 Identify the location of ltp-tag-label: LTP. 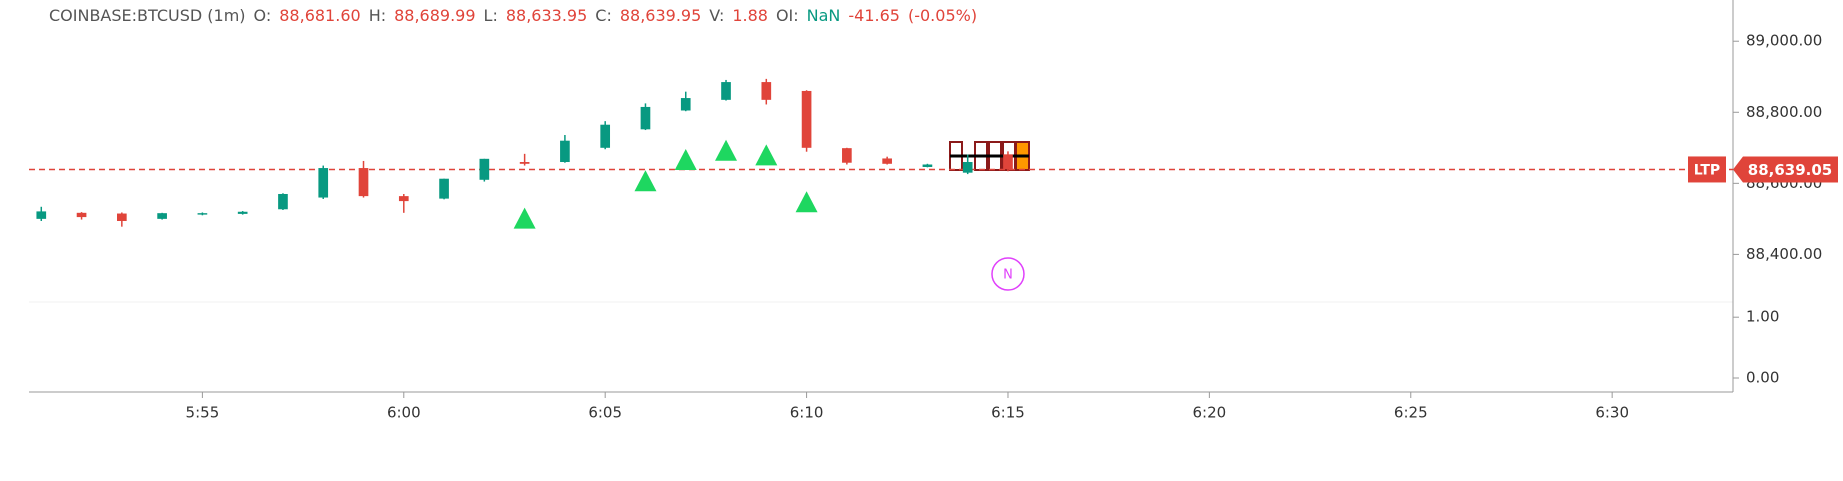
(1707, 170).